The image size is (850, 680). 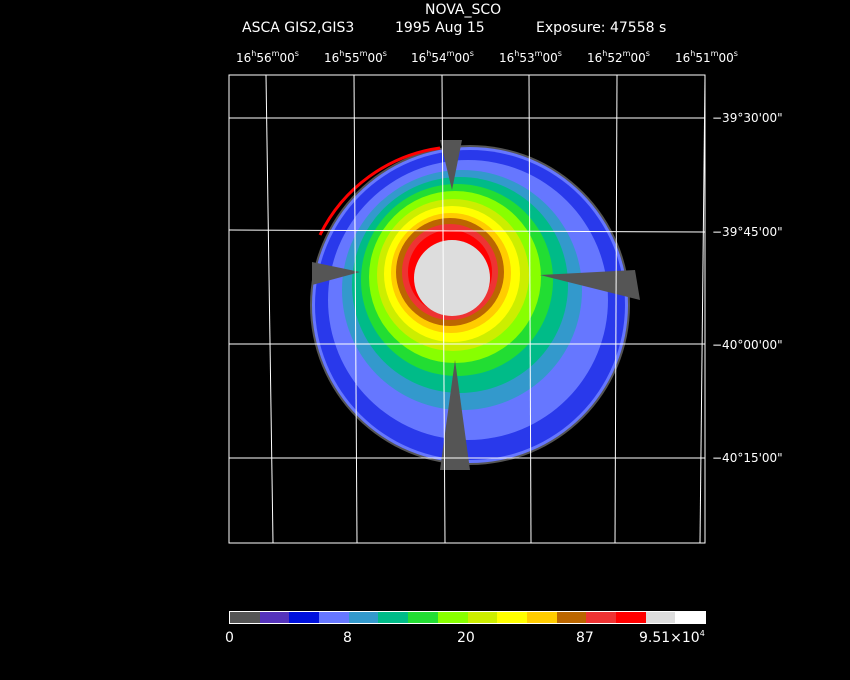 I want to click on exposure-label: Exposure: 47558 s, so click(x=601, y=28).